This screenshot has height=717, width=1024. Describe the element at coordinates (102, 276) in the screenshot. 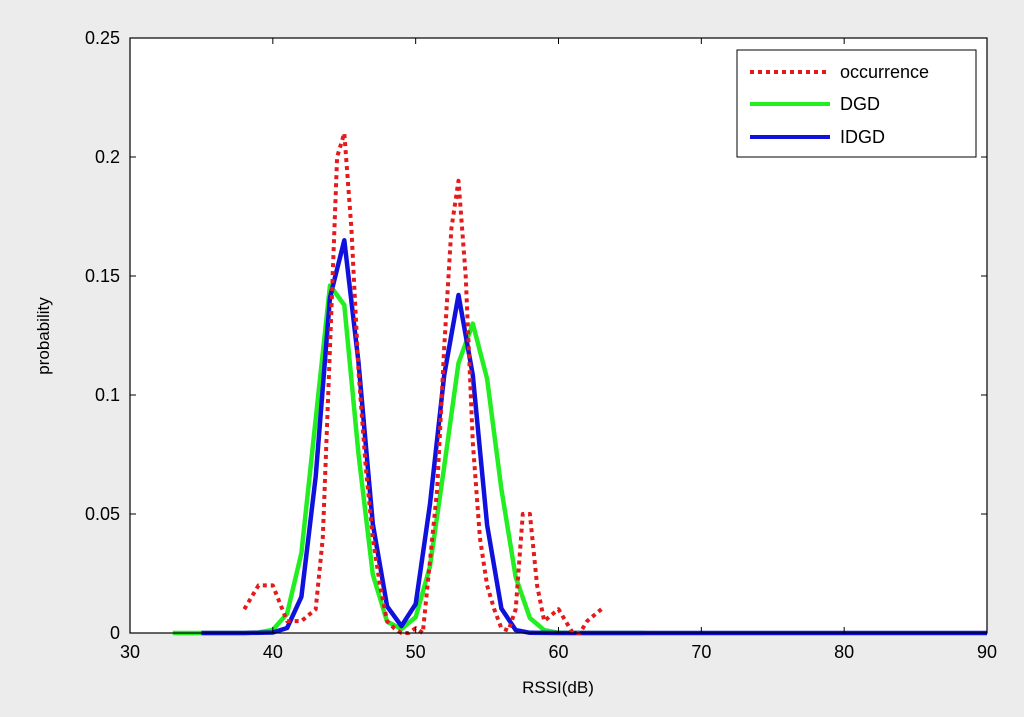

I see `y-tick-label: 0.15` at that location.